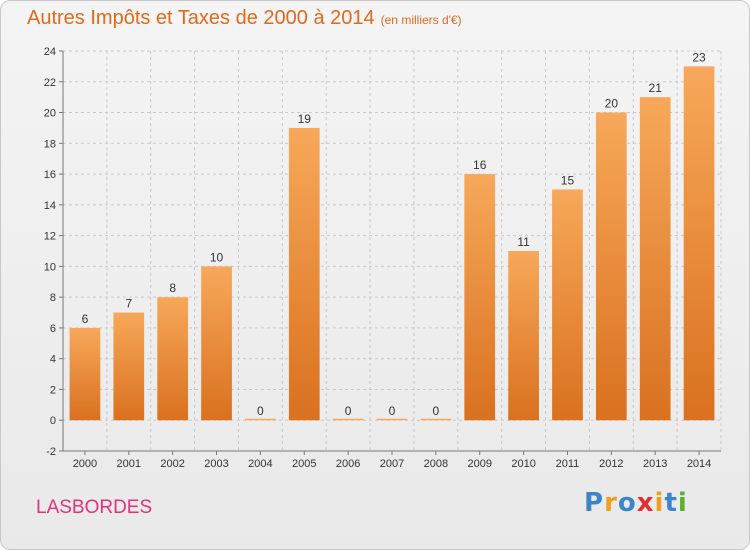 This screenshot has width=750, height=550. What do you see at coordinates (567, 305) in the screenshot?
I see `bar-2011` at bounding box center [567, 305].